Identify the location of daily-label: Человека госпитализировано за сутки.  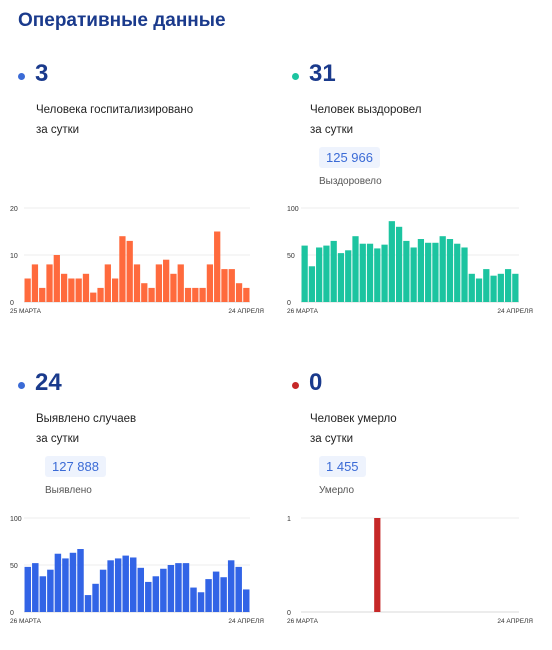
(146, 120).